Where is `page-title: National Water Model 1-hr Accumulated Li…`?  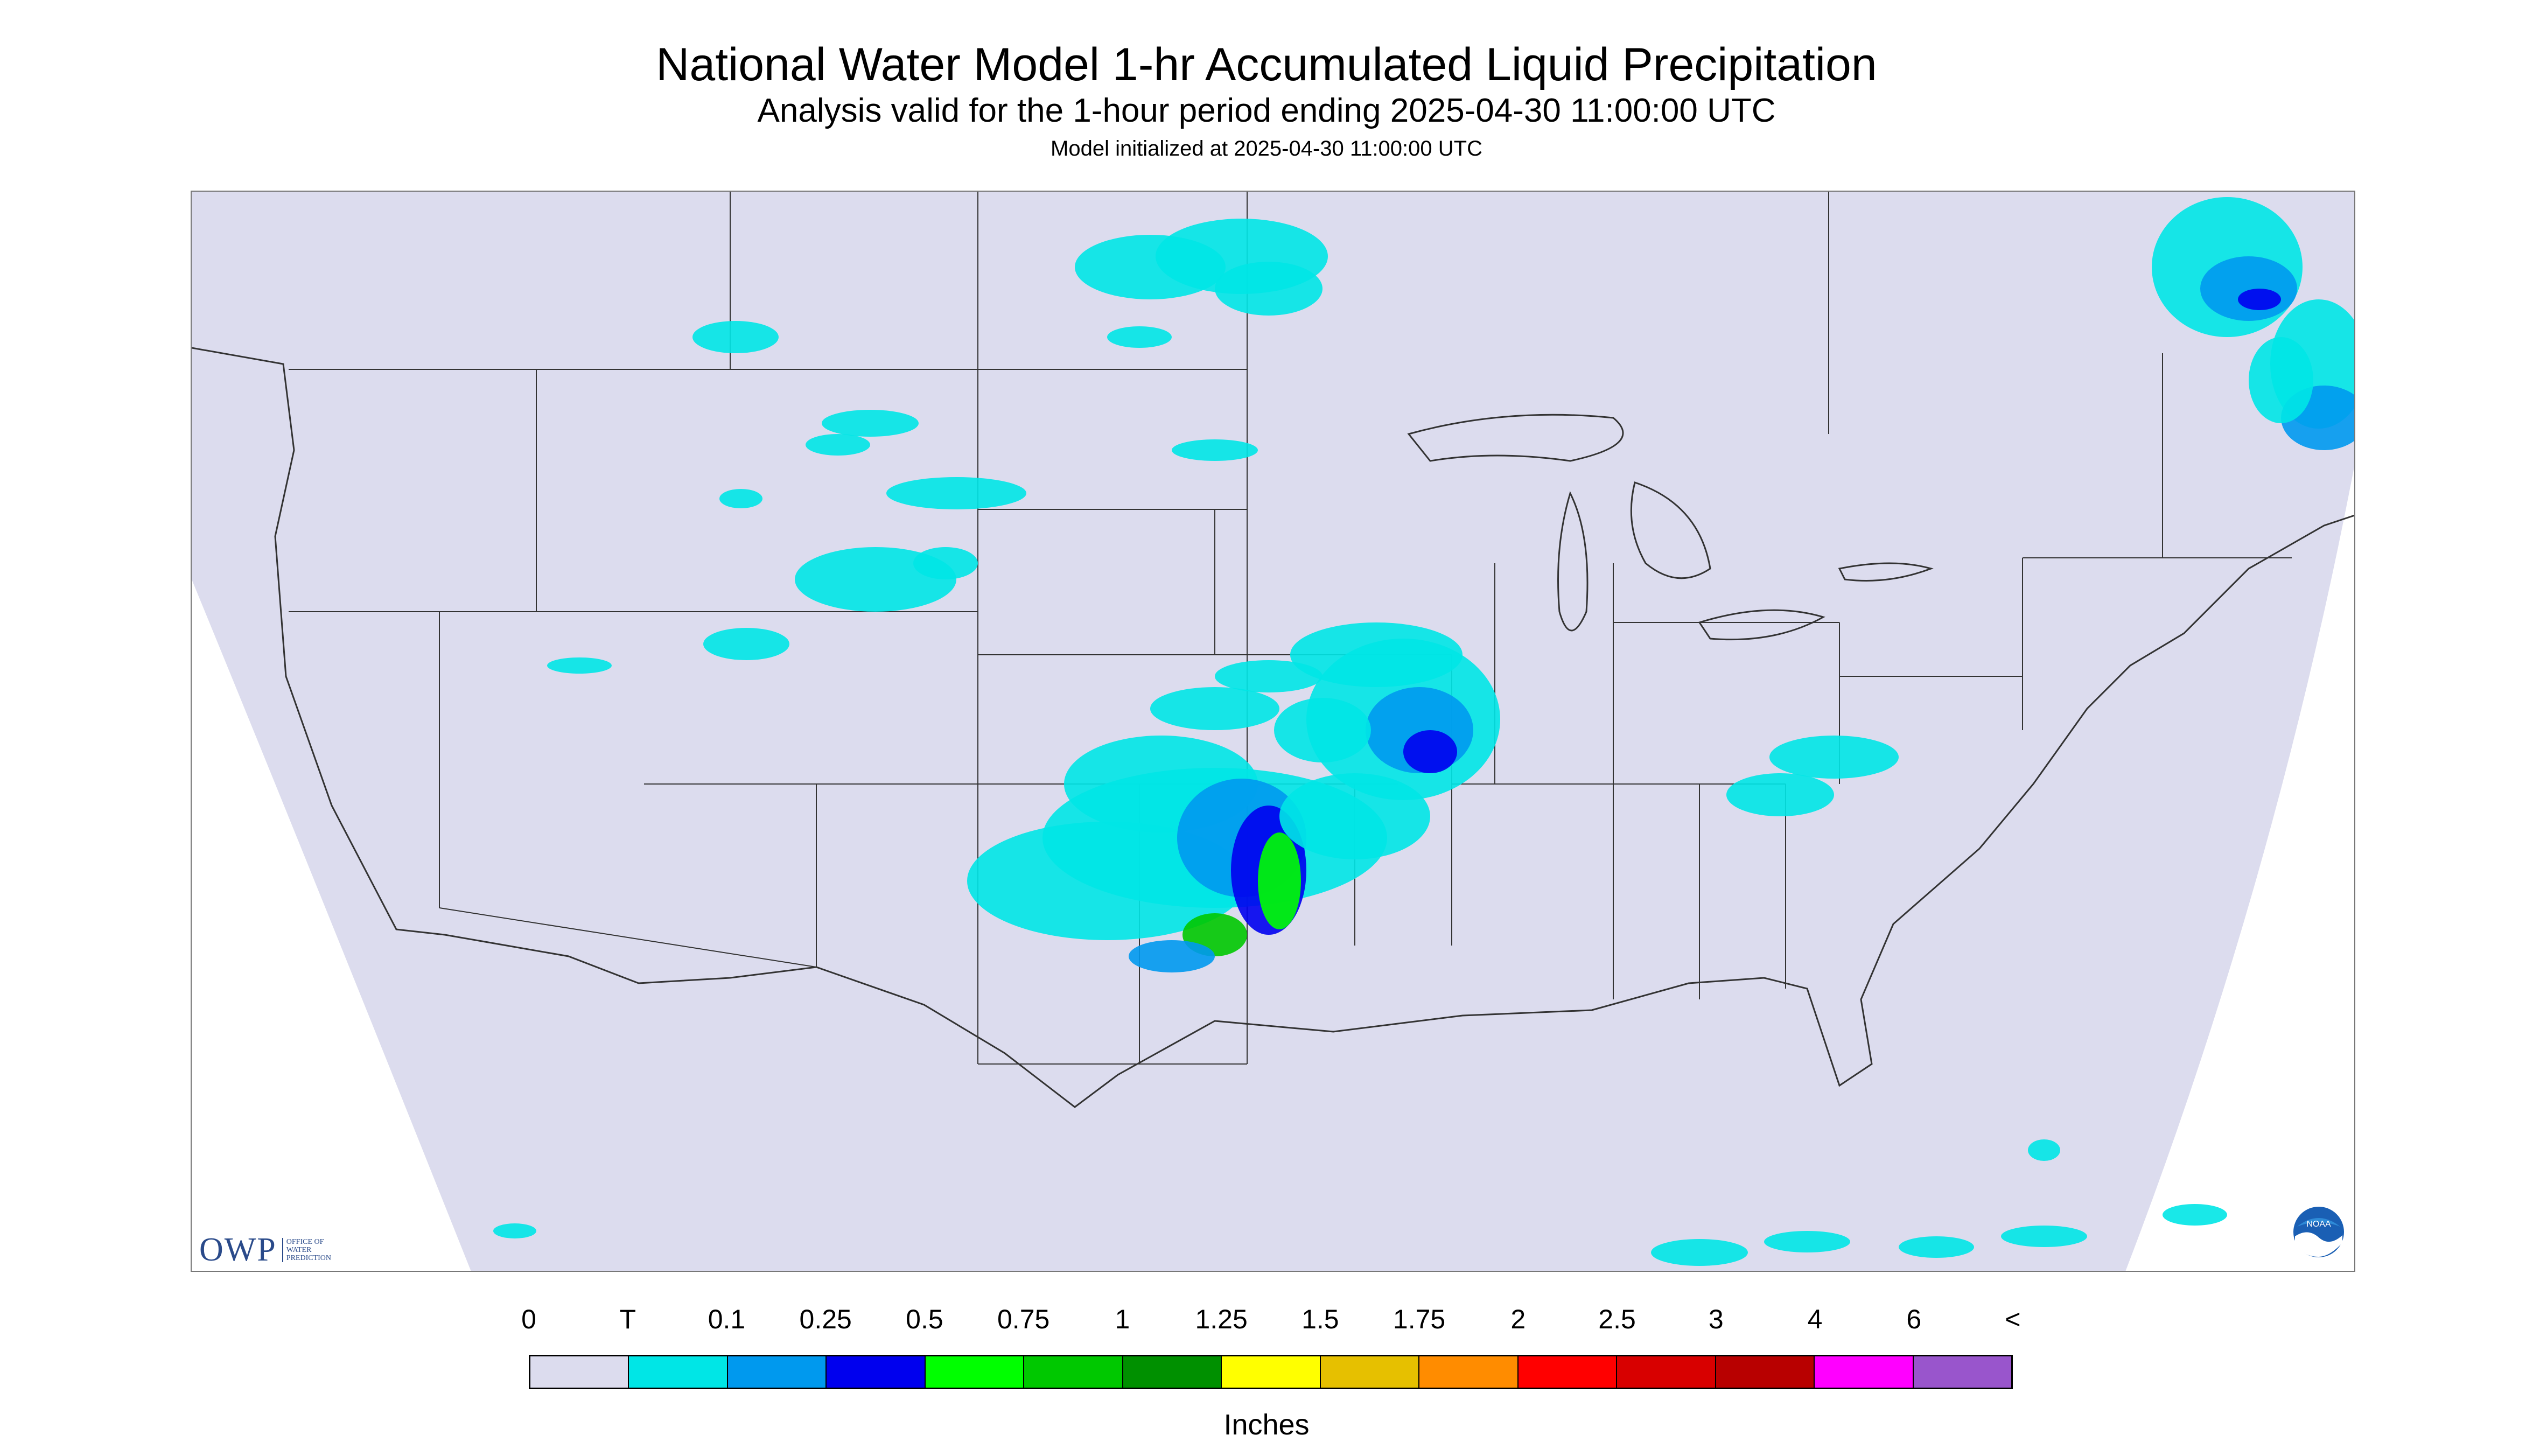
page-title: National Water Model 1-hr Accumulated Li… is located at coordinates (1266, 64).